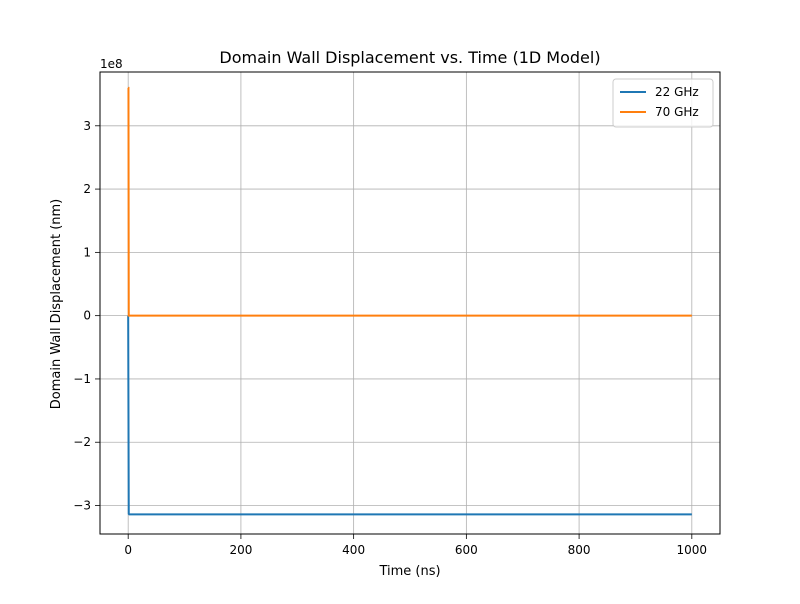 Image resolution: width=800 pixels, height=604 pixels. I want to click on x-tick-label: 800, so click(579, 550).